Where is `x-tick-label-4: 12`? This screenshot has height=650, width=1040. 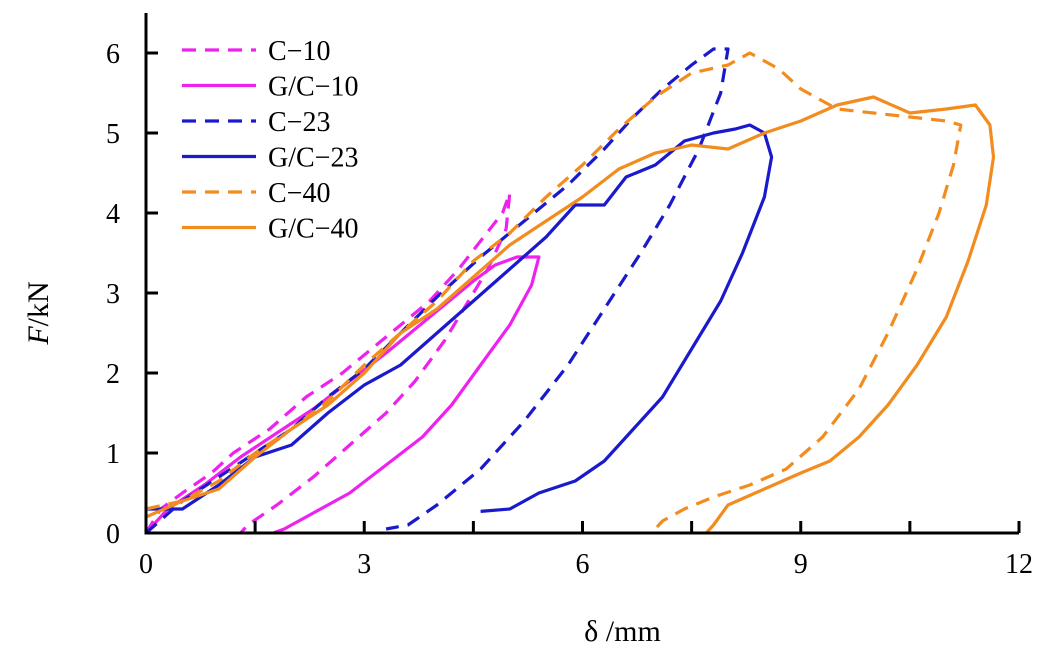
x-tick-label-4: 12 is located at coordinates (1019, 564).